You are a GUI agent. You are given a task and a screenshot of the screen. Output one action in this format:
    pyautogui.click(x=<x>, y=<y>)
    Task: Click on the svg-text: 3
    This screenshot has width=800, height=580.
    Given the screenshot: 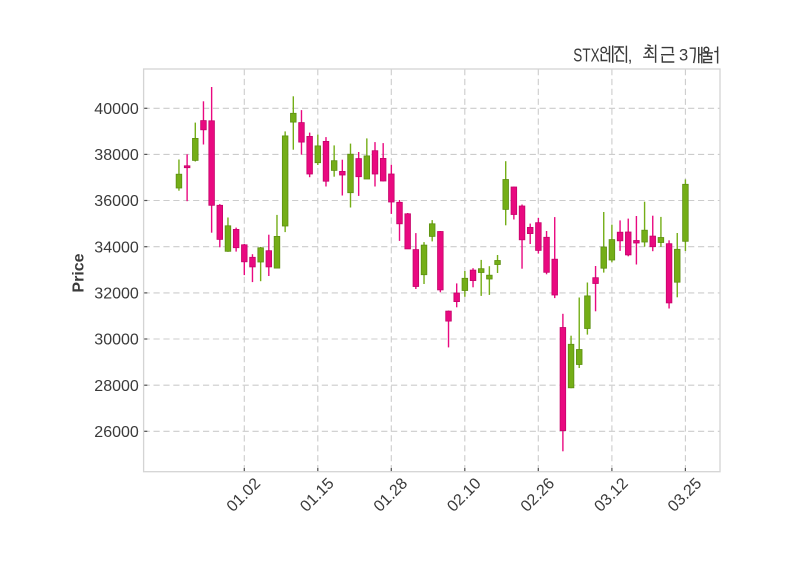 What is the action you would take?
    pyautogui.click(x=683, y=56)
    